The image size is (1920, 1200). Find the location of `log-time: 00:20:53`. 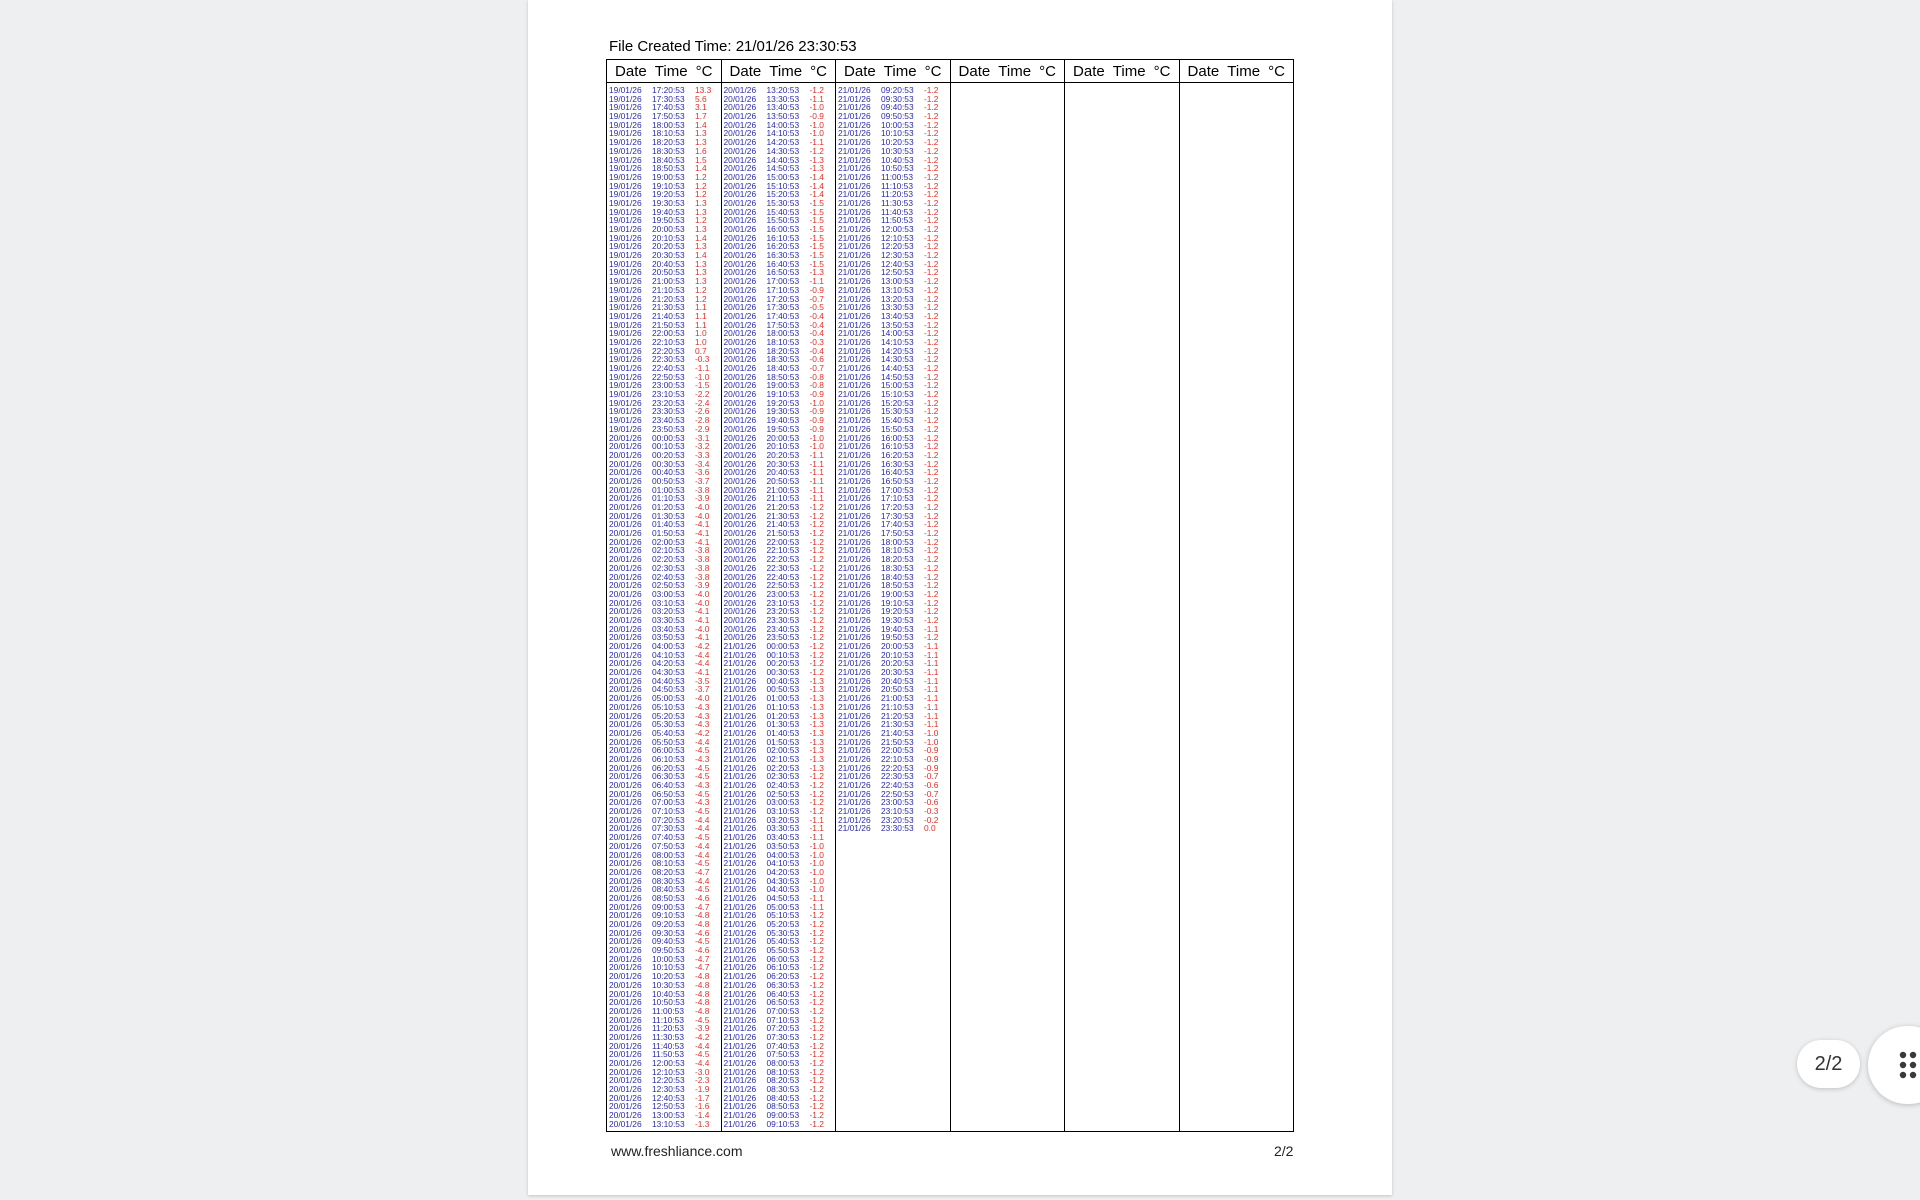

log-time: 00:20:53 is located at coordinates (668, 454).